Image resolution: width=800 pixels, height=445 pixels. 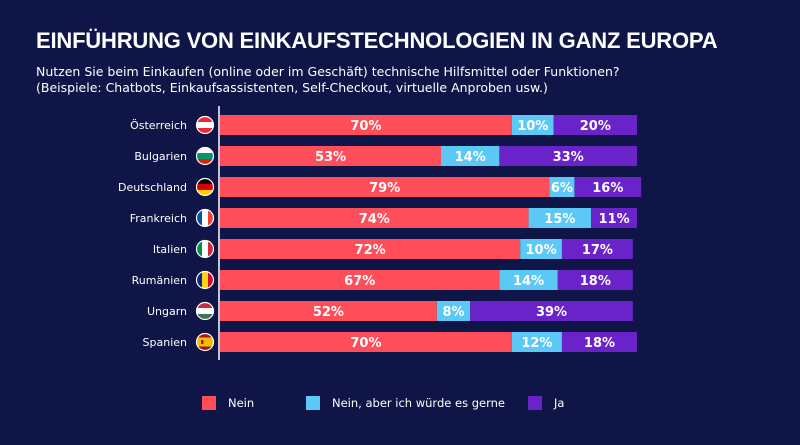 I want to click on flag-italy-icon, so click(x=205, y=249).